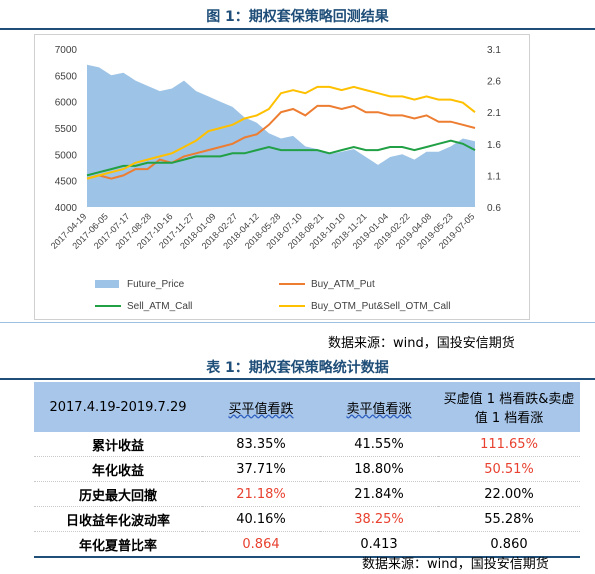 This screenshot has height=574, width=595. I want to click on y-right-tick-label: 0.6, so click(494, 208).